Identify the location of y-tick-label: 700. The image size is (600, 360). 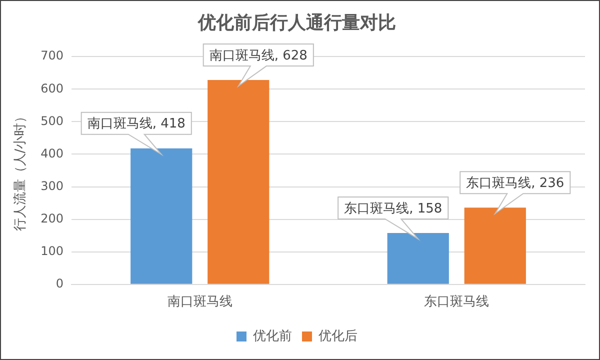
(52, 55).